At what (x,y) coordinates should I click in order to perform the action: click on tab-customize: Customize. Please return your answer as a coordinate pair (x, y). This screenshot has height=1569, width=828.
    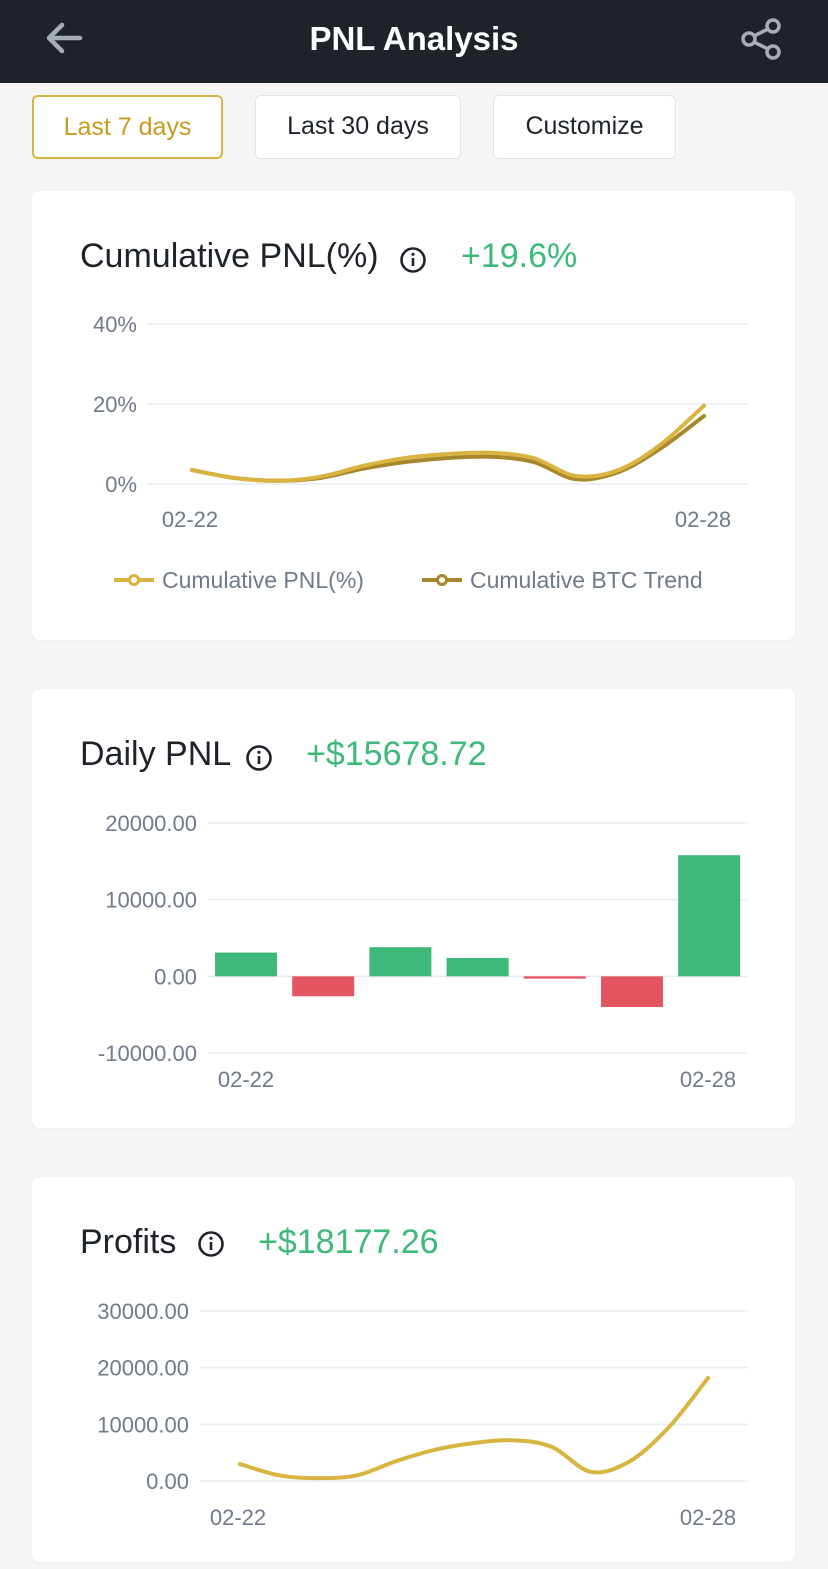
    Looking at the image, I should click on (584, 127).